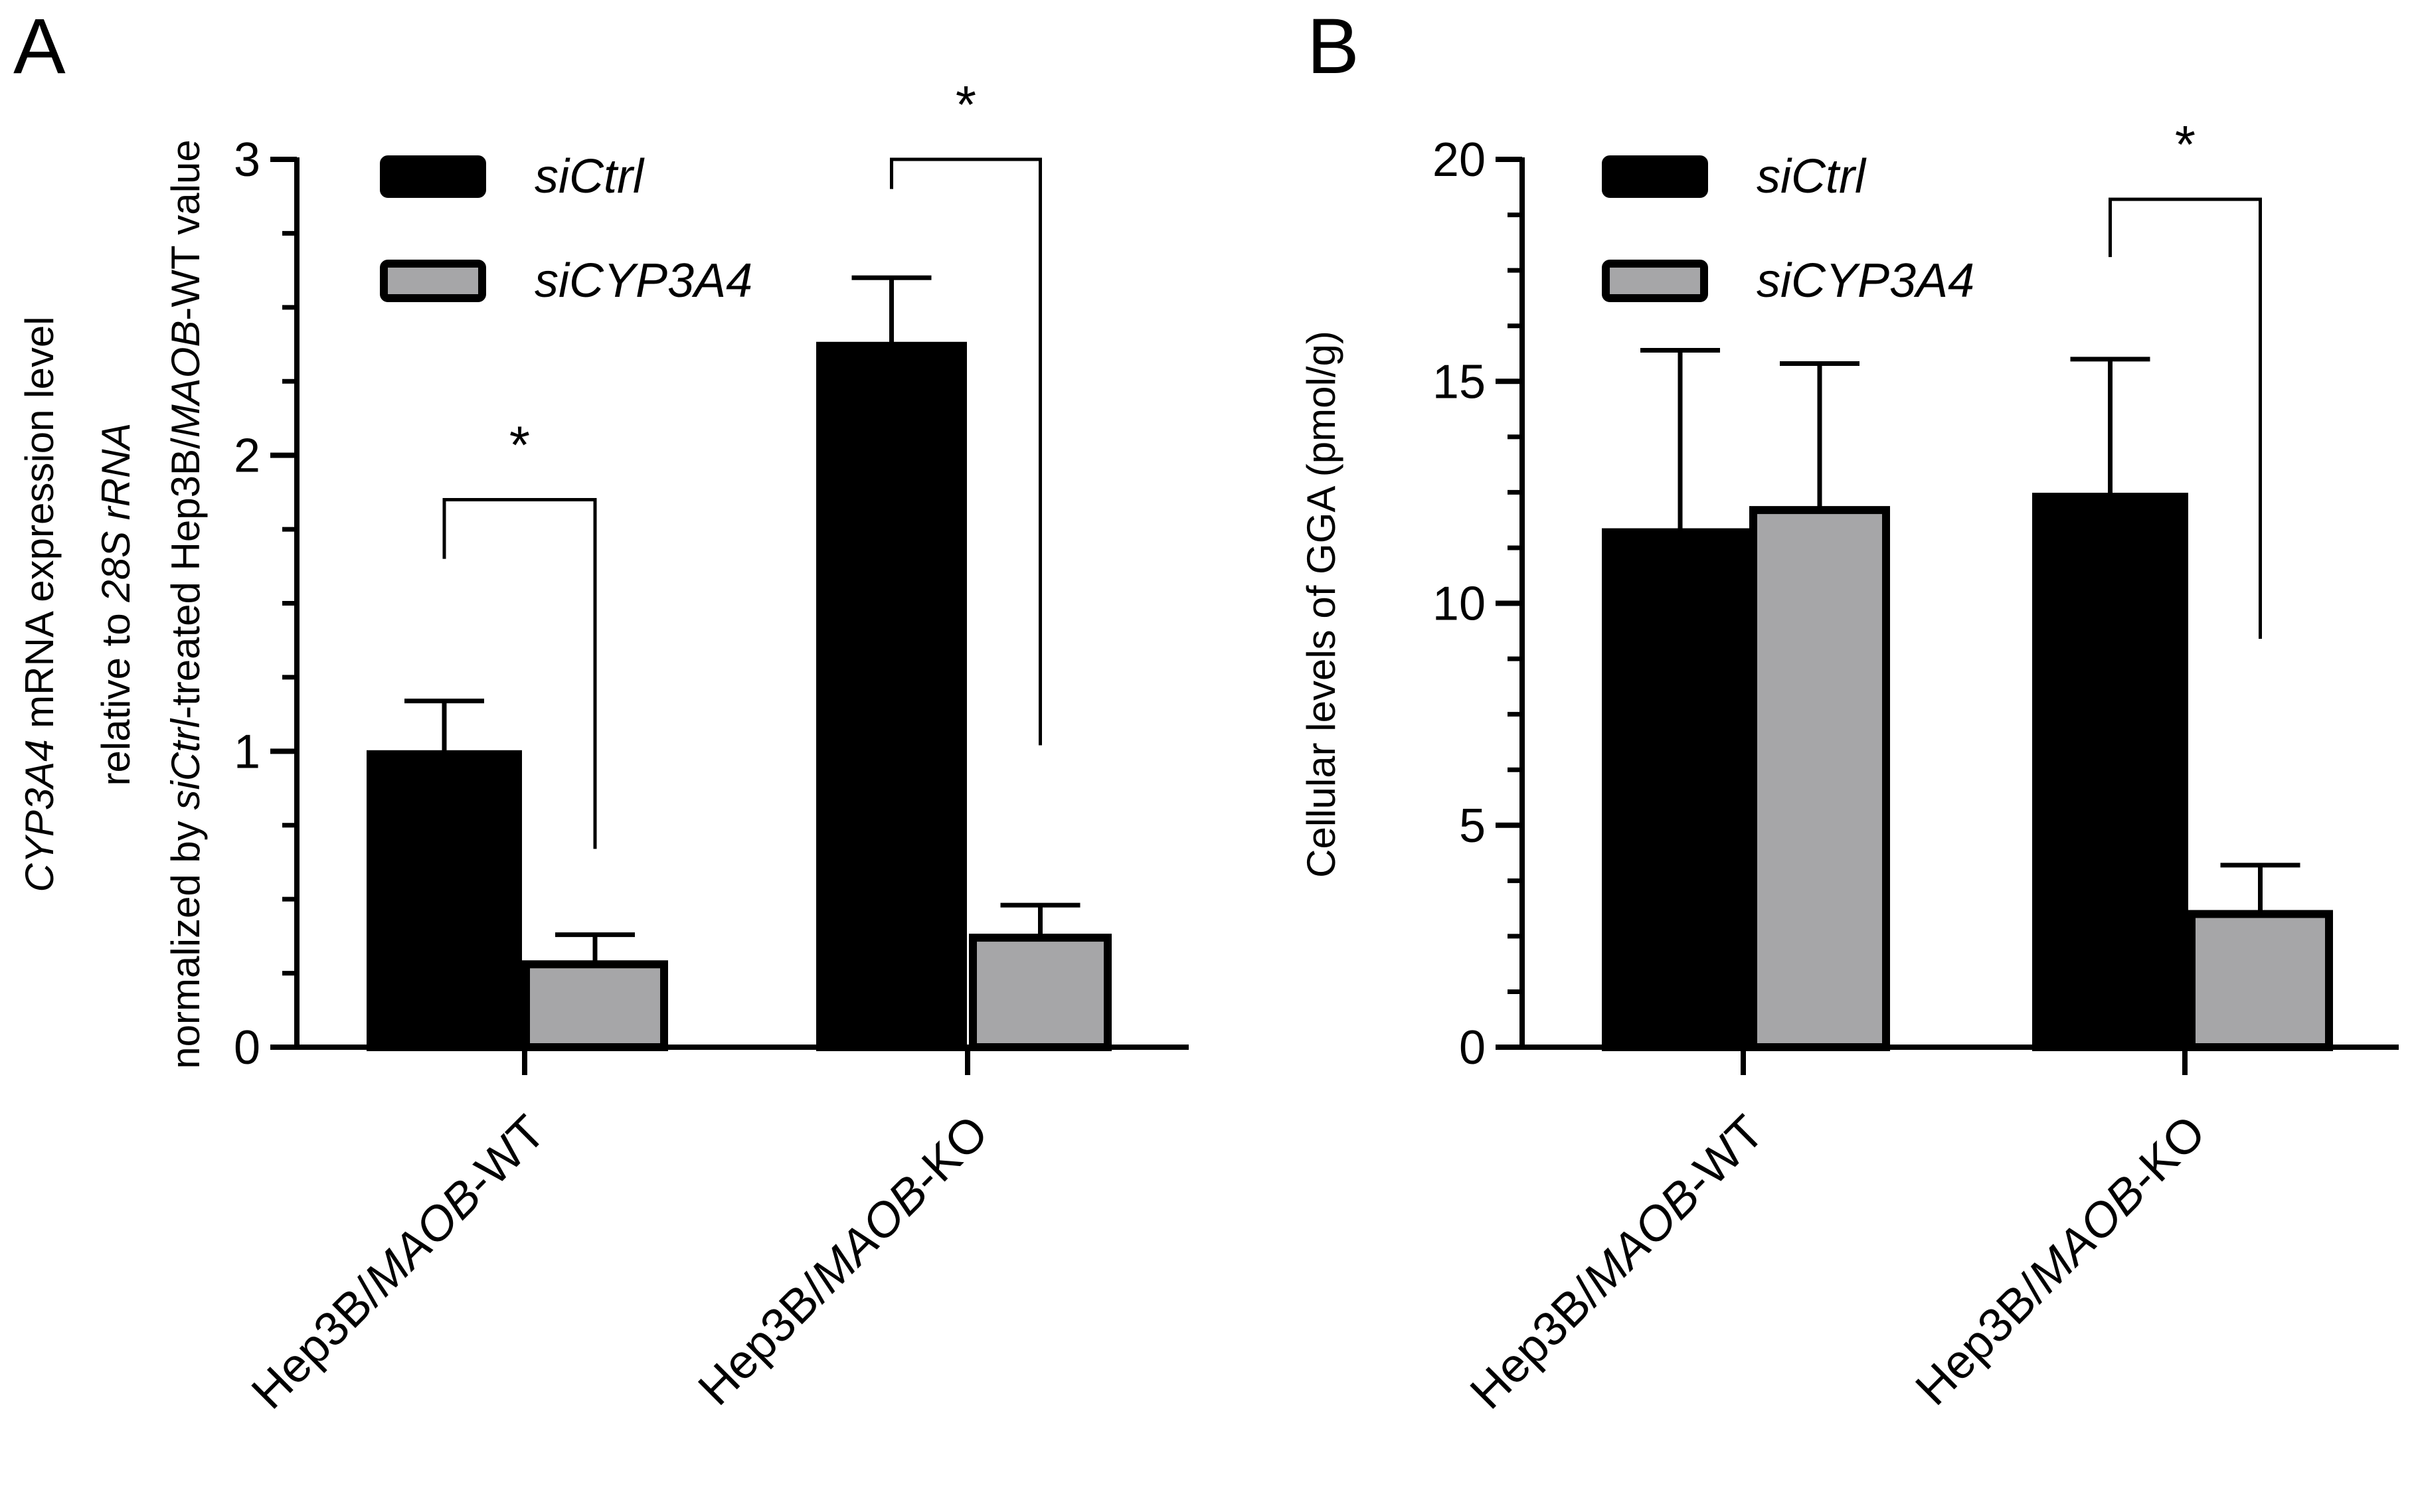  Describe the element at coordinates (185, 764) in the screenshot. I see `y-axis-label-run: siCtrl` at that location.